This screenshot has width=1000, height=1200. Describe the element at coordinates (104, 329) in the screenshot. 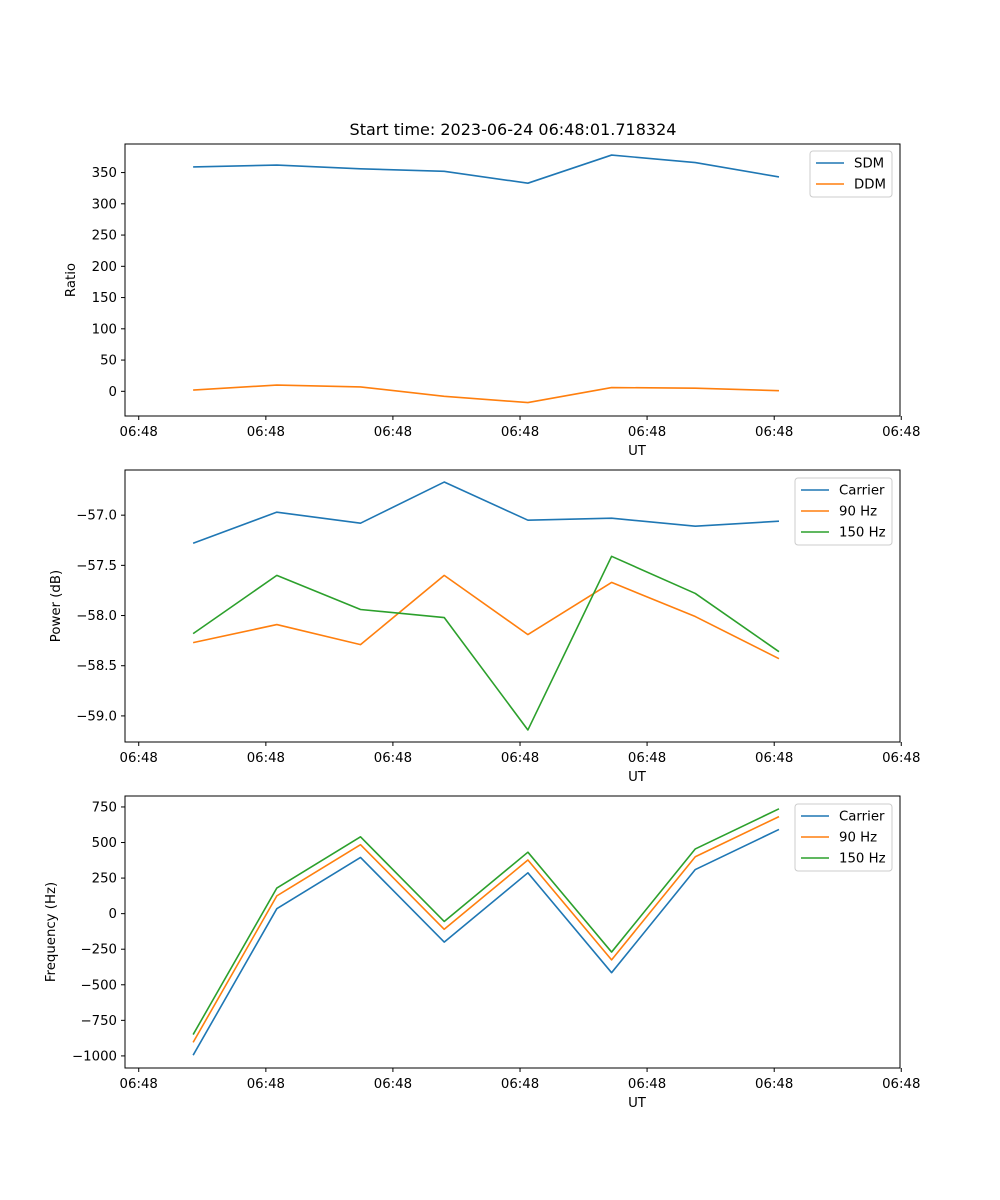

I see `y-tick-label: 100` at that location.